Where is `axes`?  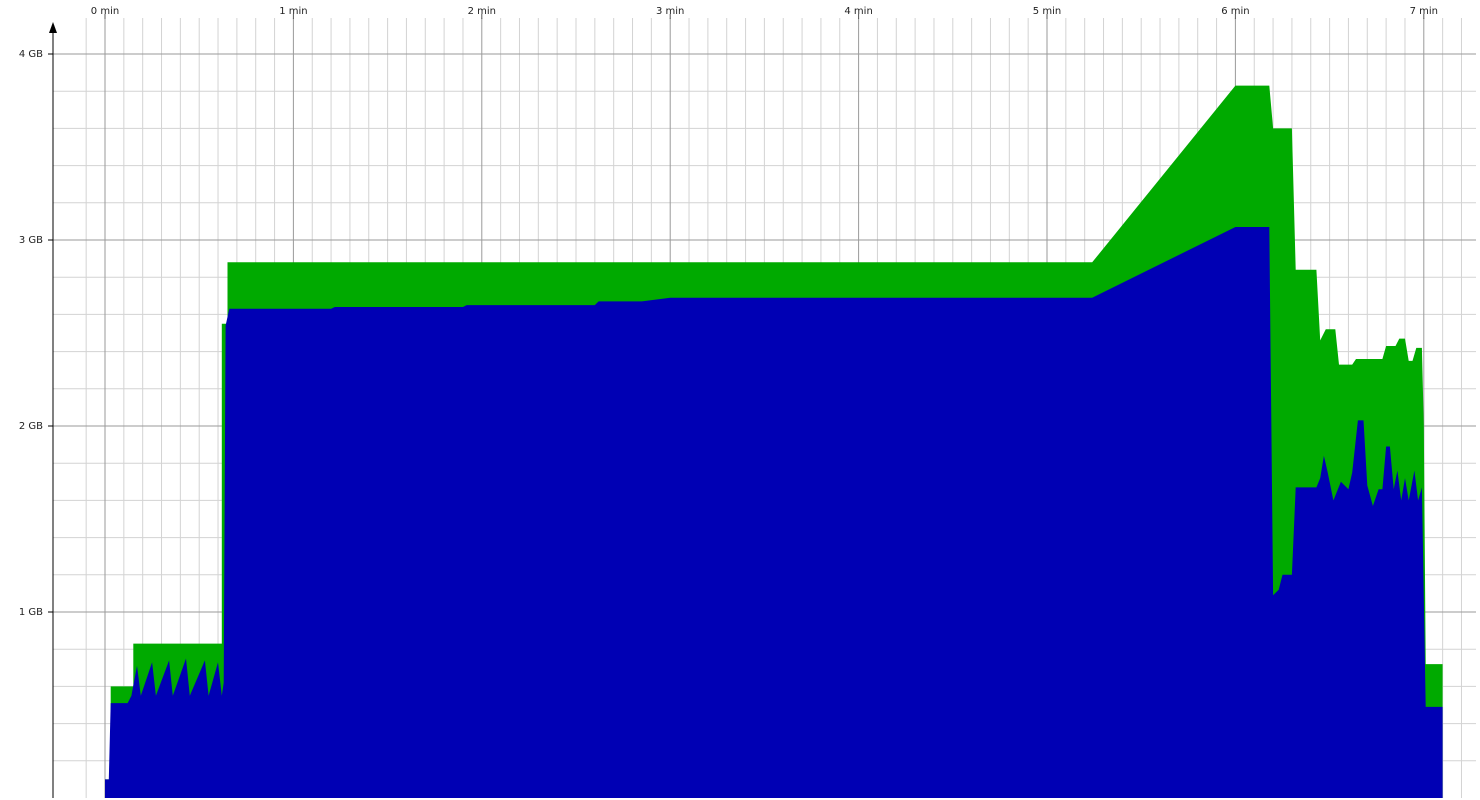 axes is located at coordinates (53, 410).